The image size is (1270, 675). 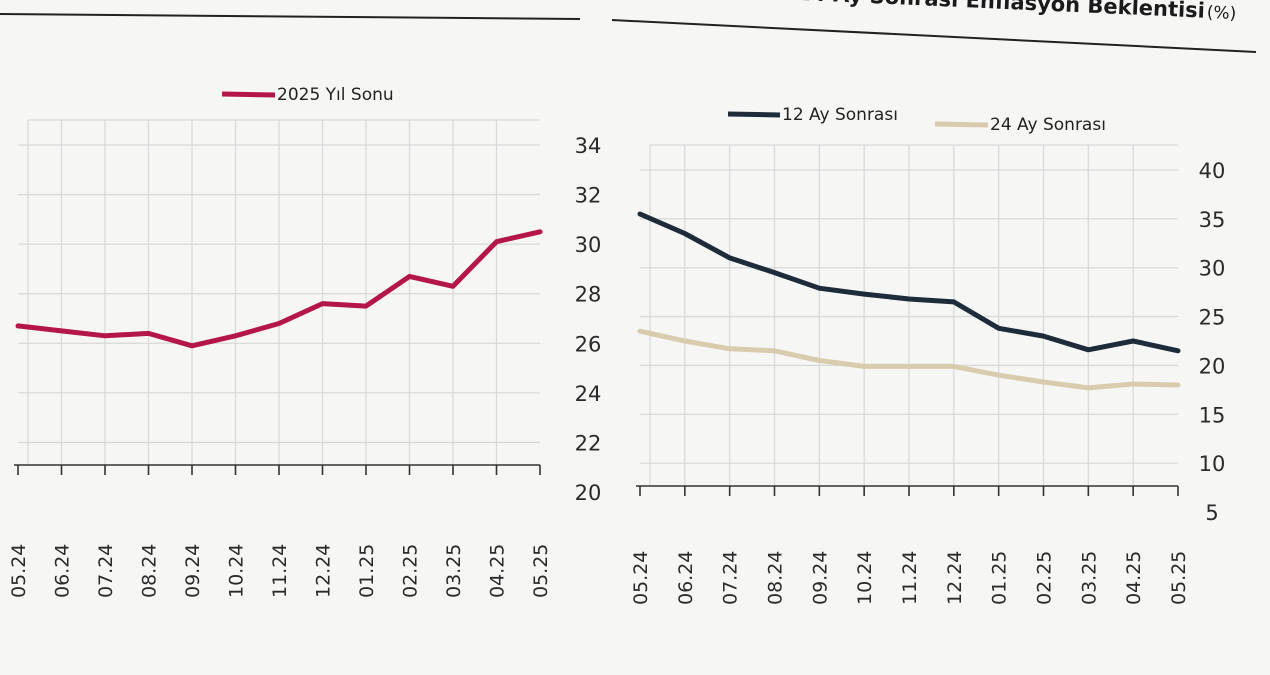 What do you see at coordinates (1000, 578) in the screenshot?
I see `chart-2-xtick-label: 01.25` at bounding box center [1000, 578].